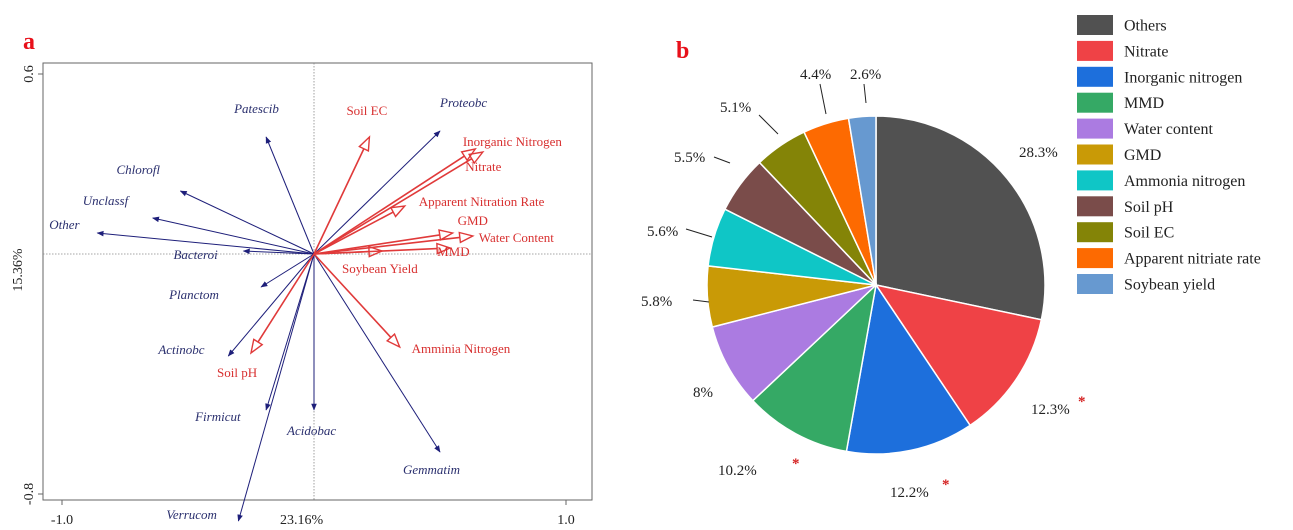 The image size is (1293, 530). I want to click on panel-b-label: b, so click(682, 51).